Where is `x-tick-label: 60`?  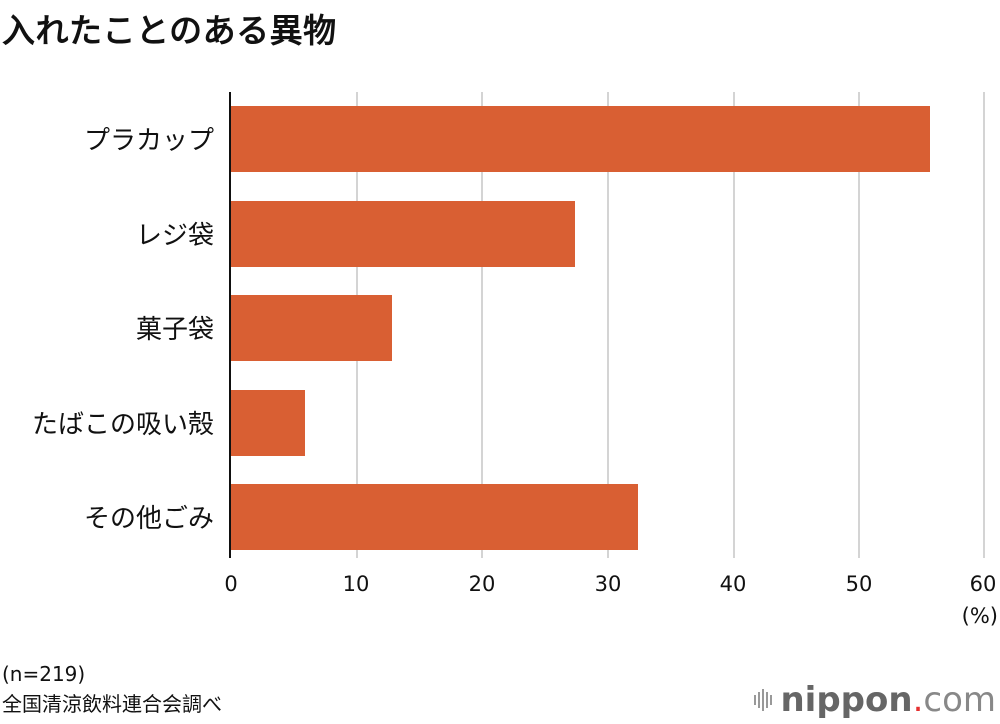
x-tick-label: 60 is located at coordinates (983, 584).